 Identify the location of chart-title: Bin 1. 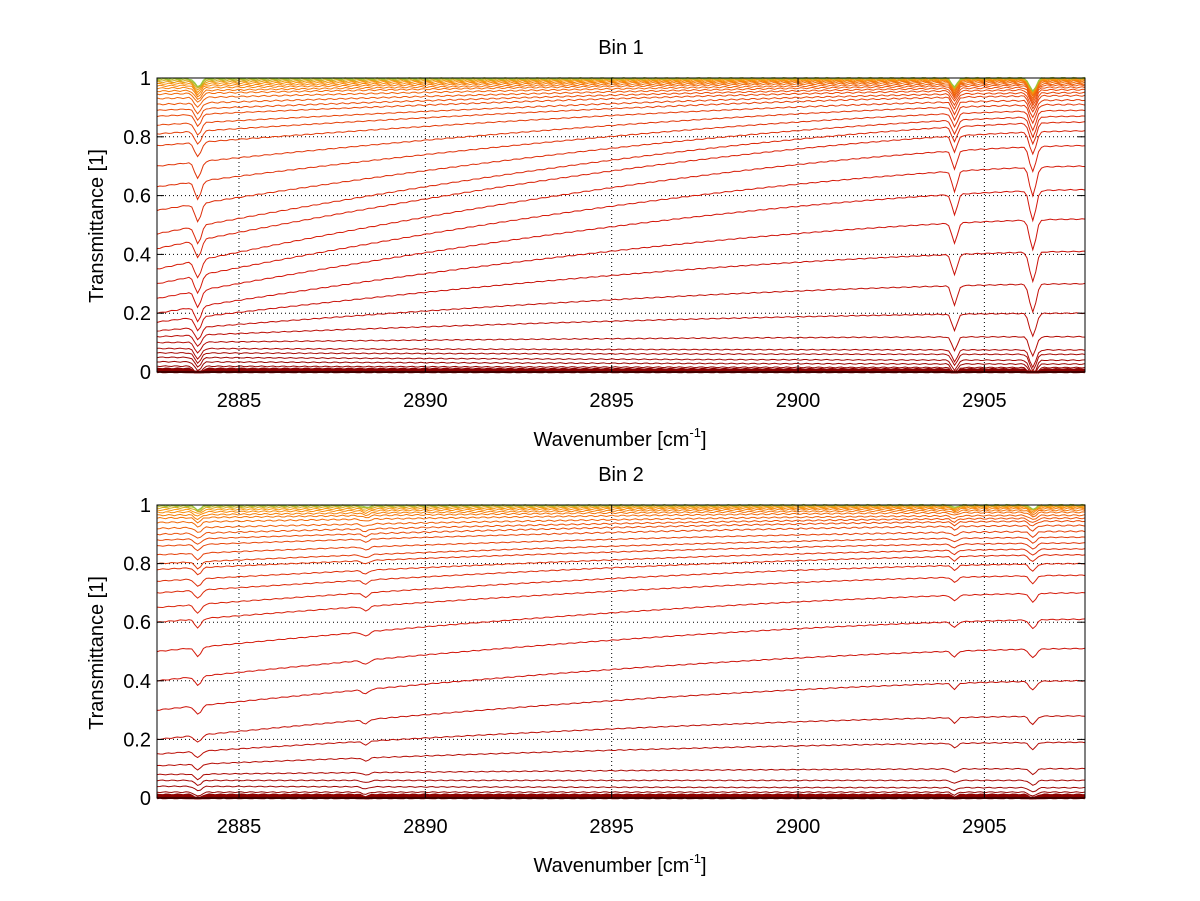
(621, 48).